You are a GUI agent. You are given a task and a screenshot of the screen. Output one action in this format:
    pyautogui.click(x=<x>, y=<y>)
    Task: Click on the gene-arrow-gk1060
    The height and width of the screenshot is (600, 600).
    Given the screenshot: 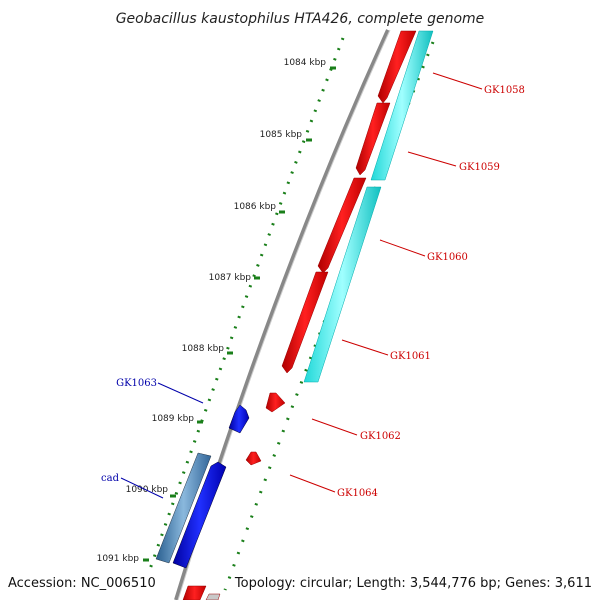 What is the action you would take?
    pyautogui.click(x=342, y=225)
    